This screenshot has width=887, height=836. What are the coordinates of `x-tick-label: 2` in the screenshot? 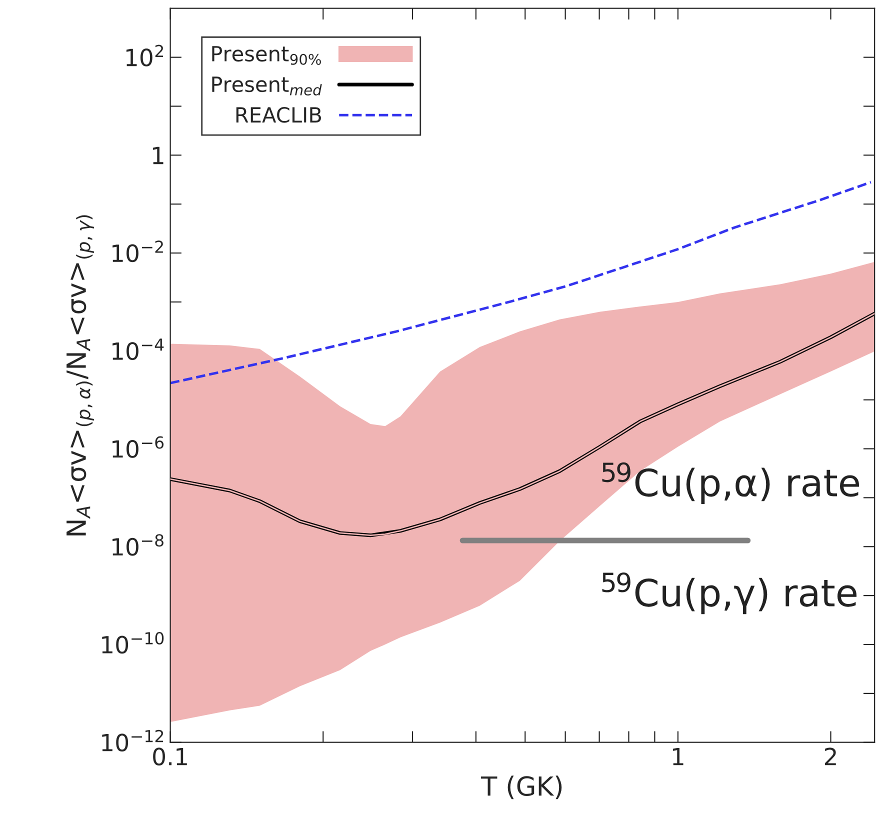 It's located at (830, 757).